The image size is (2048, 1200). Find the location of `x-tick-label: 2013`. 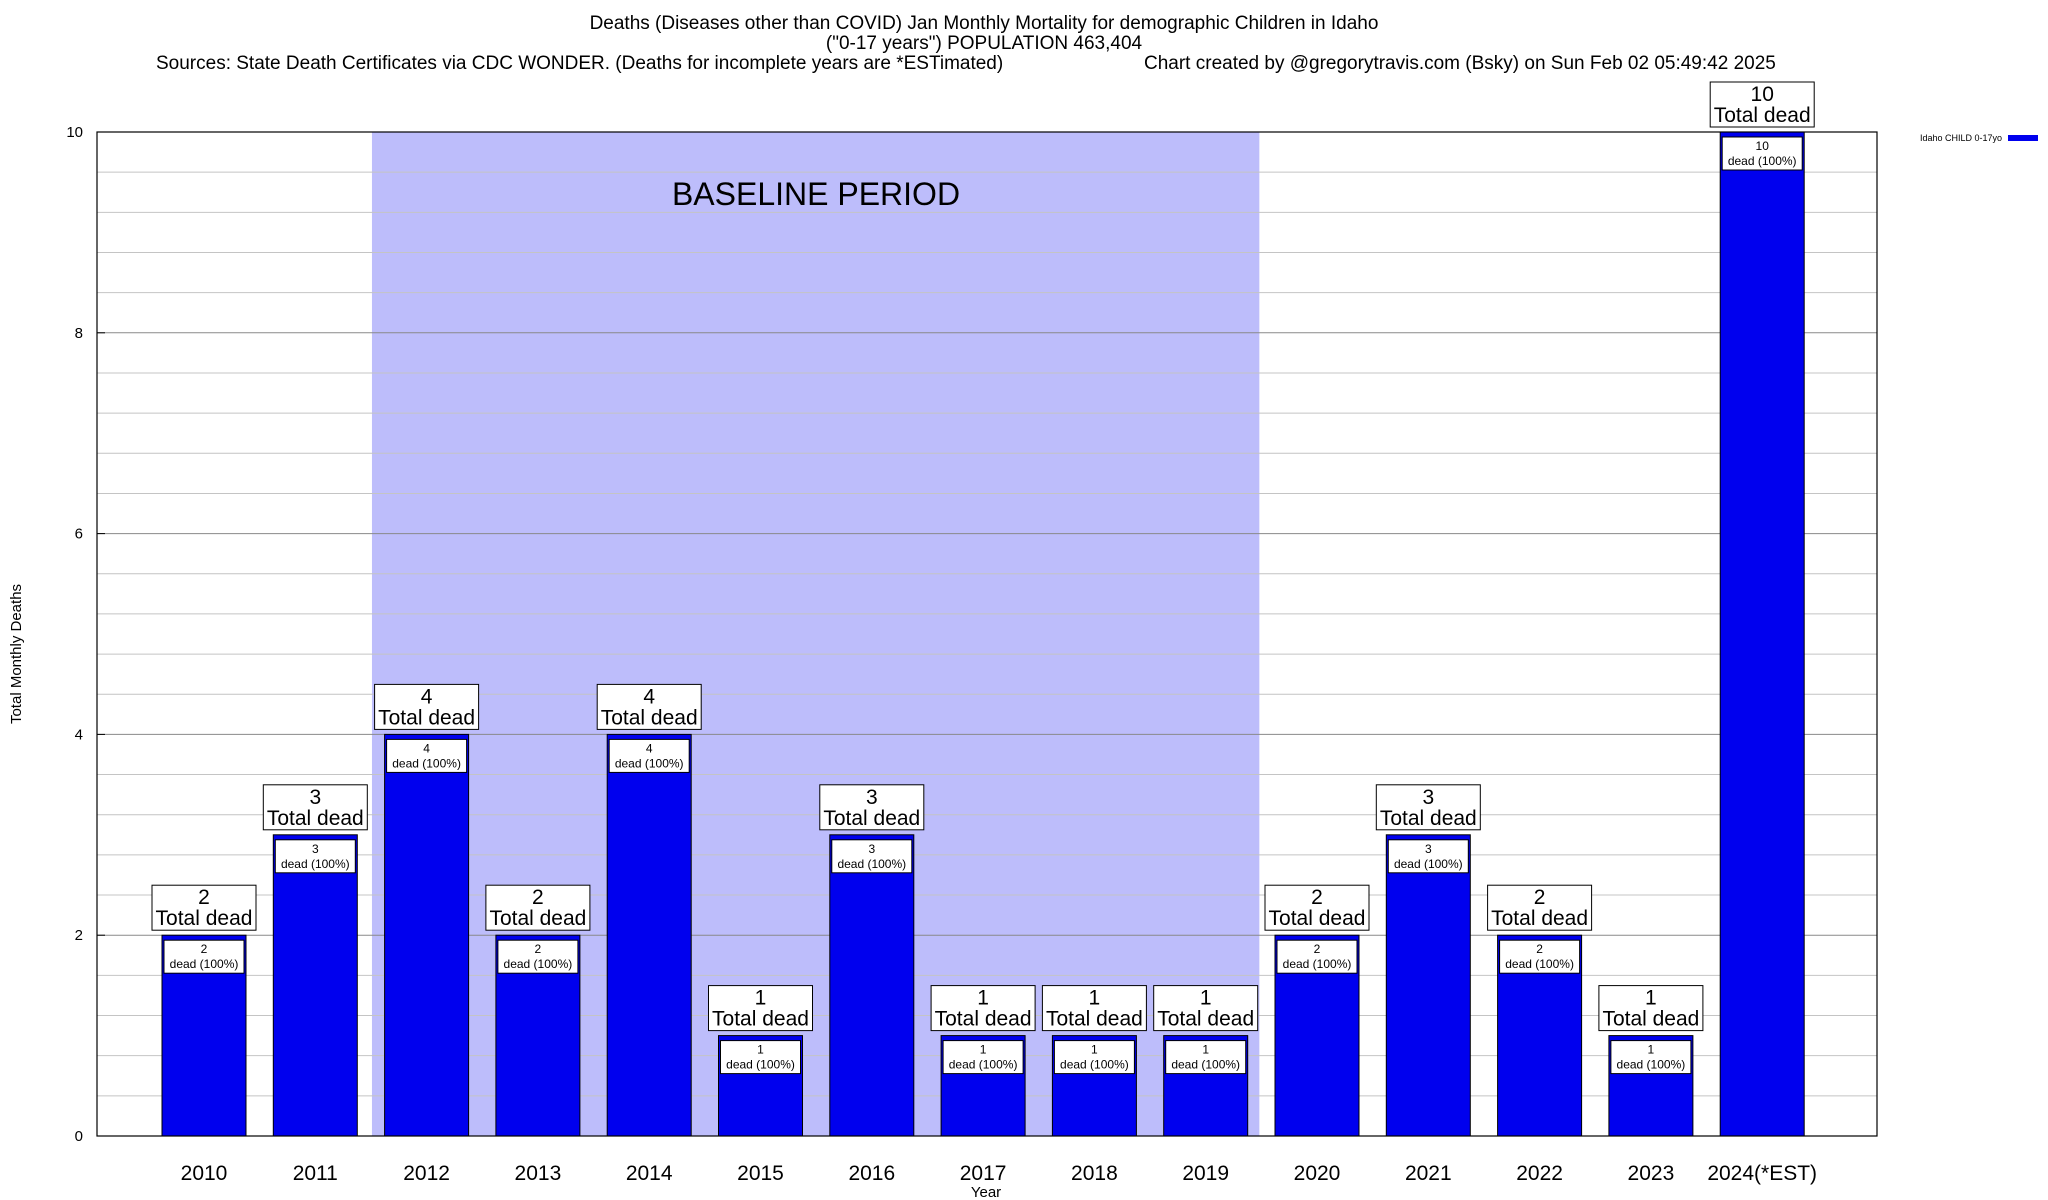

x-tick-label: 2013 is located at coordinates (538, 1173).